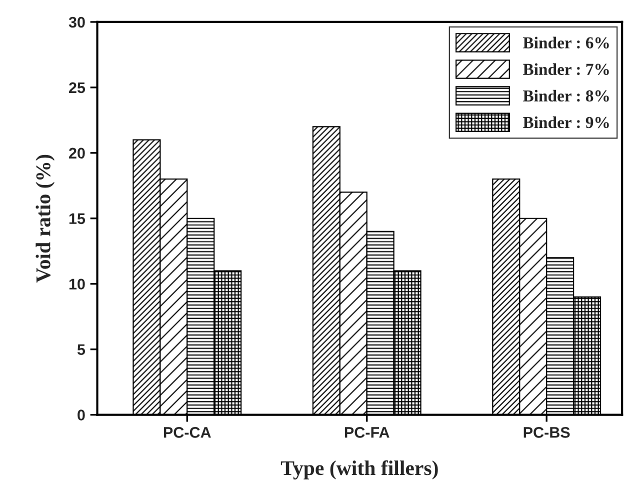 This screenshot has width=640, height=488. Describe the element at coordinates (81, 415) in the screenshot. I see `y-tick-label: 0` at that location.